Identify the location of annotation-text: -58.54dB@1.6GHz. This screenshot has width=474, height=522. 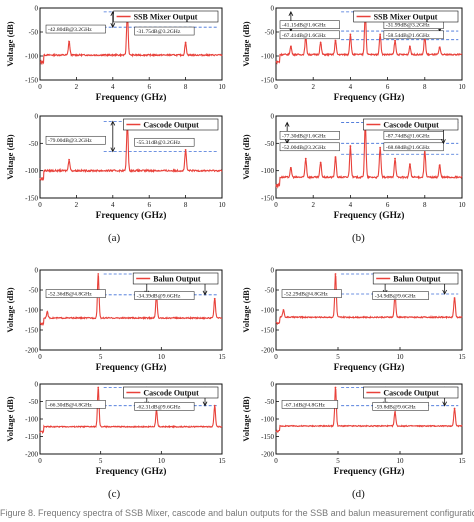
(408, 36).